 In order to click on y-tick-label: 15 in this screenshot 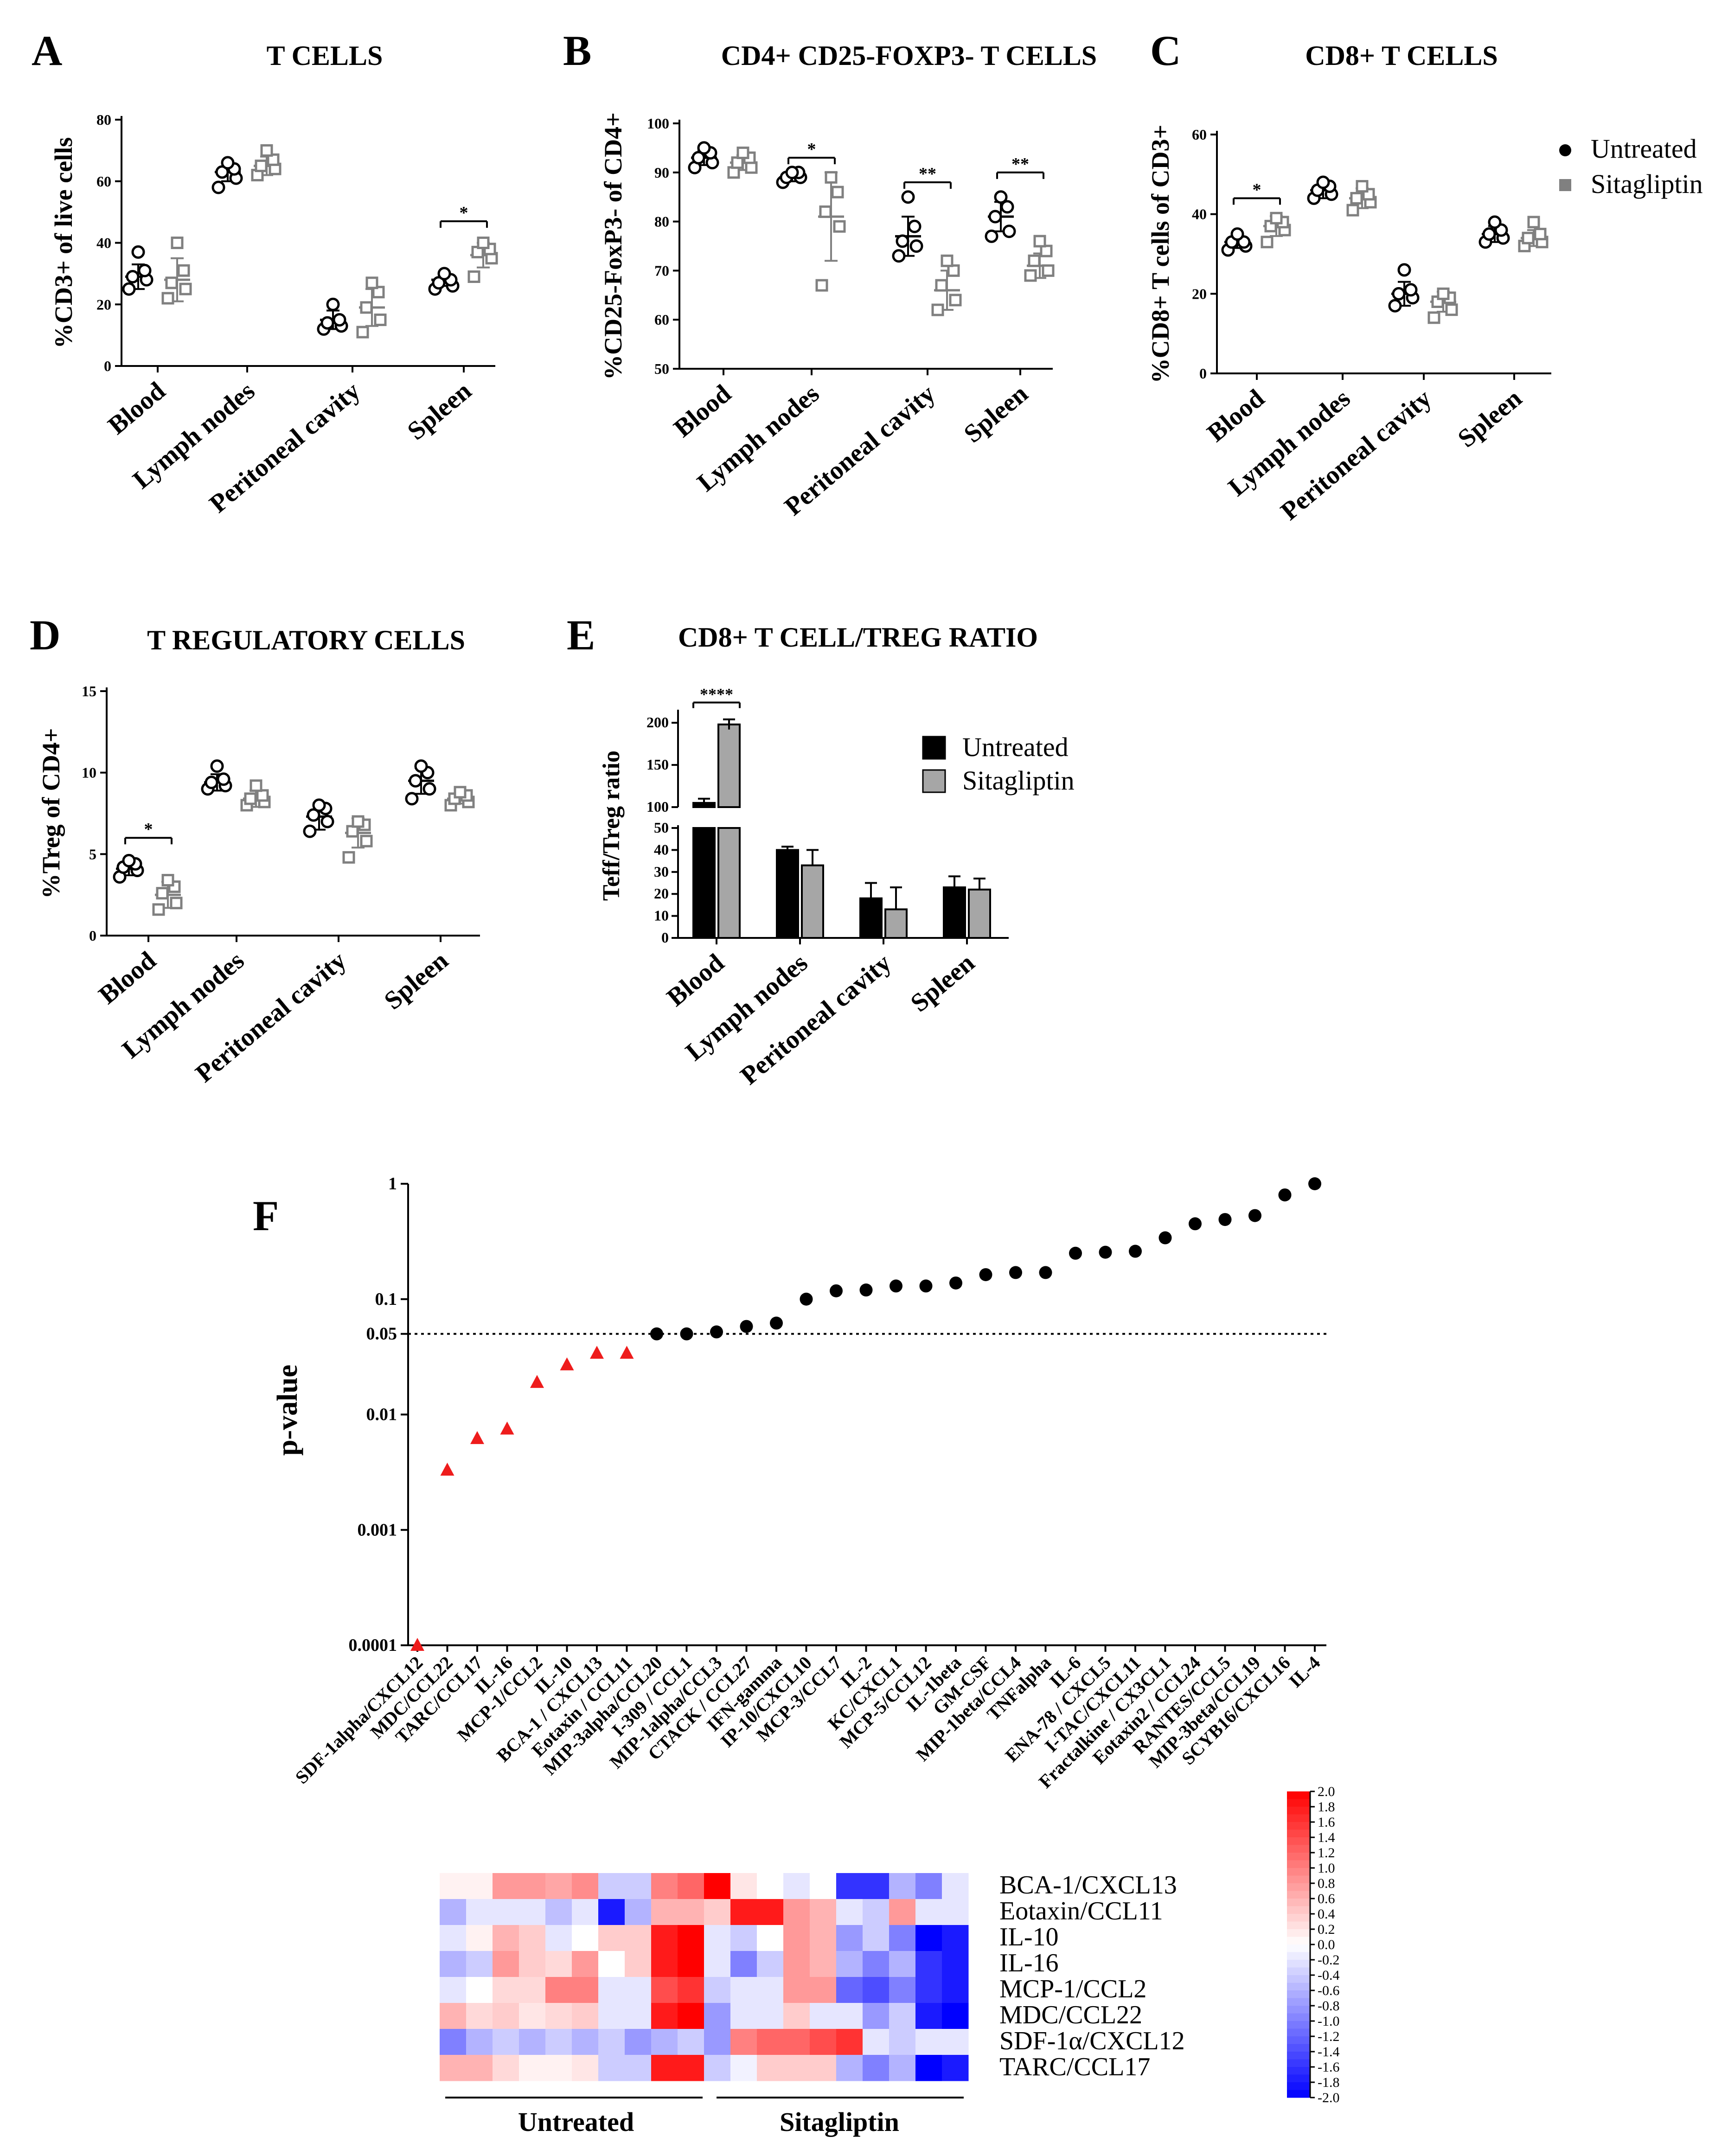, I will do `click(89, 691)`.